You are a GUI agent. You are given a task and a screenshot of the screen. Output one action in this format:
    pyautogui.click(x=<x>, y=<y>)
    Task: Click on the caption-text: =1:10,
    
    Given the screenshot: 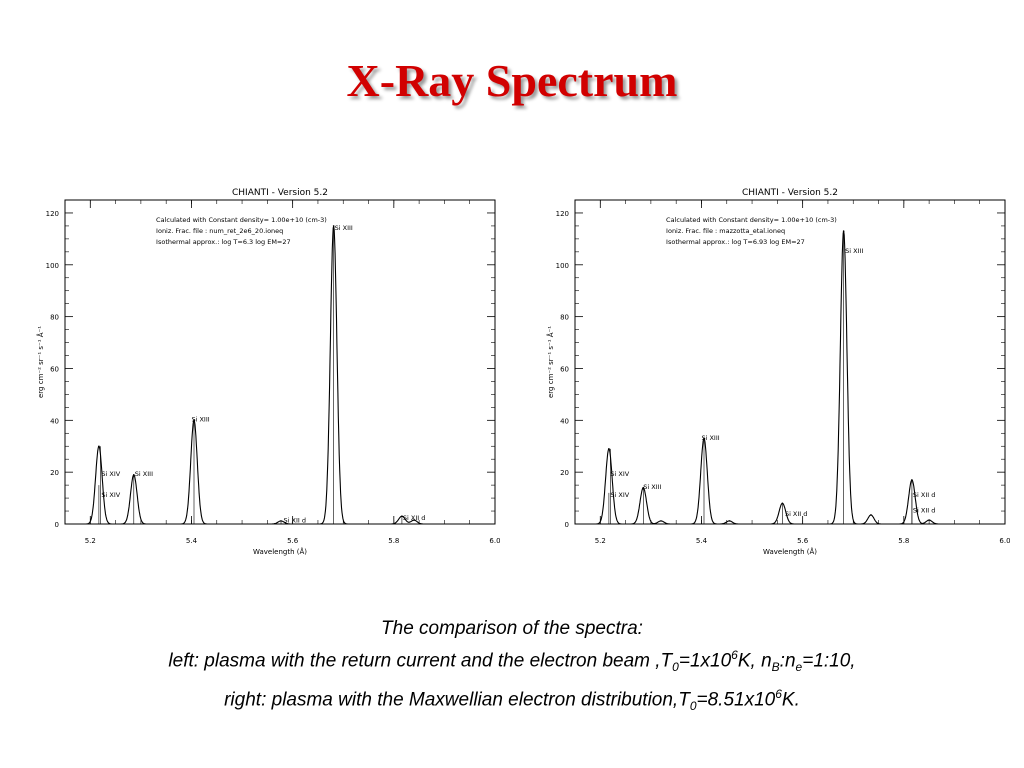 What is the action you would take?
    pyautogui.click(x=829, y=661)
    